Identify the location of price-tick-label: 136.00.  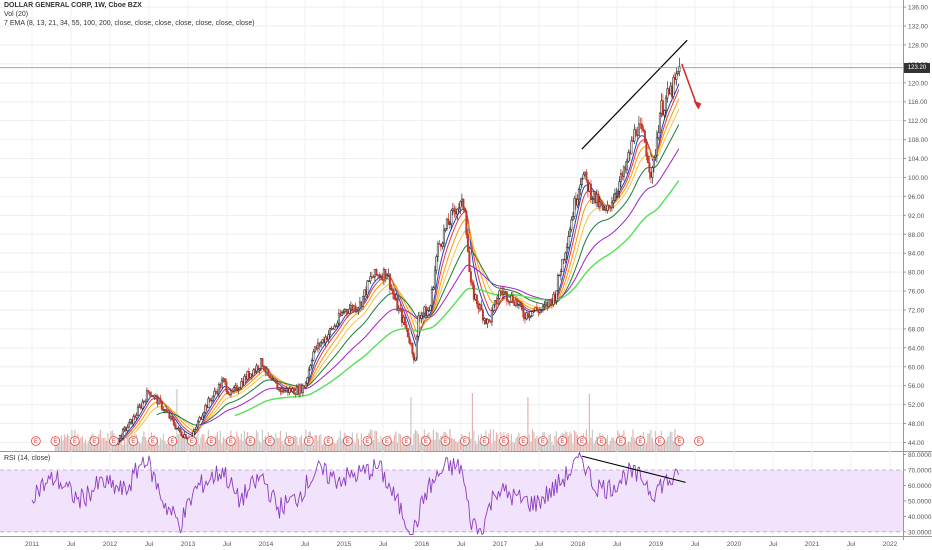
(918, 8).